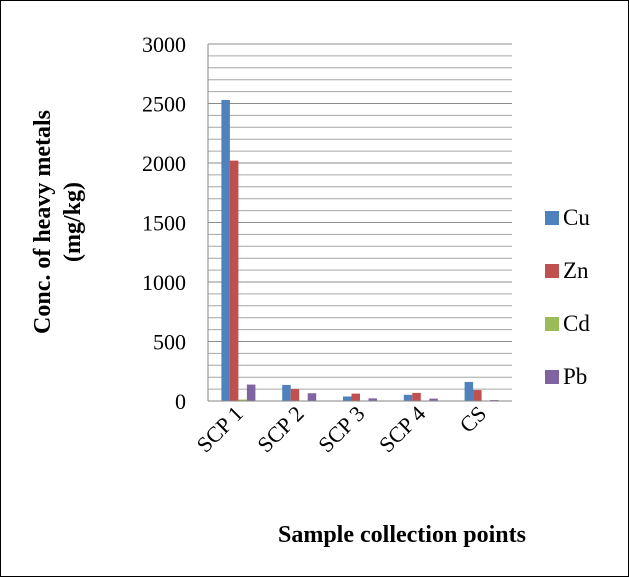 This screenshot has width=629, height=577. What do you see at coordinates (472, 419) in the screenshot?
I see `x-tick-label: CS` at bounding box center [472, 419].